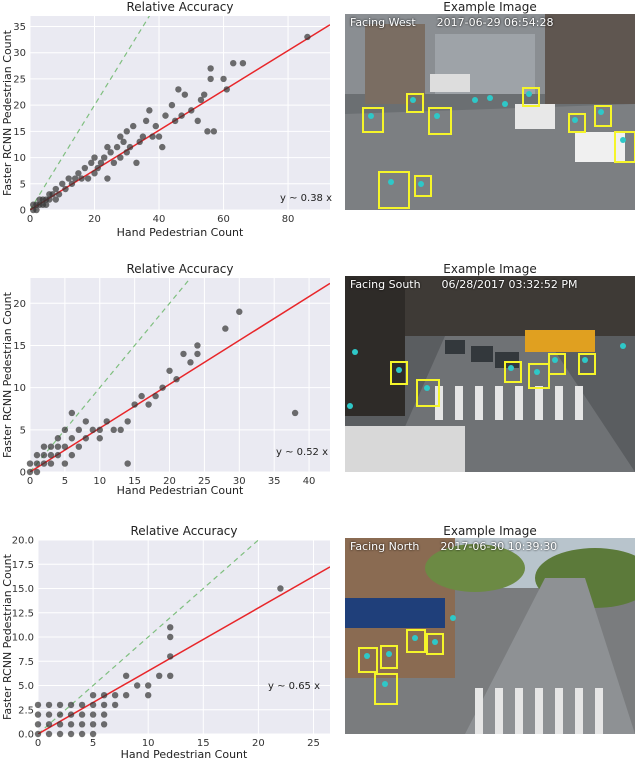 This screenshot has width=640, height=762. What do you see at coordinates (93, 743) in the screenshot?
I see `x-tick-label: 5` at bounding box center [93, 743].